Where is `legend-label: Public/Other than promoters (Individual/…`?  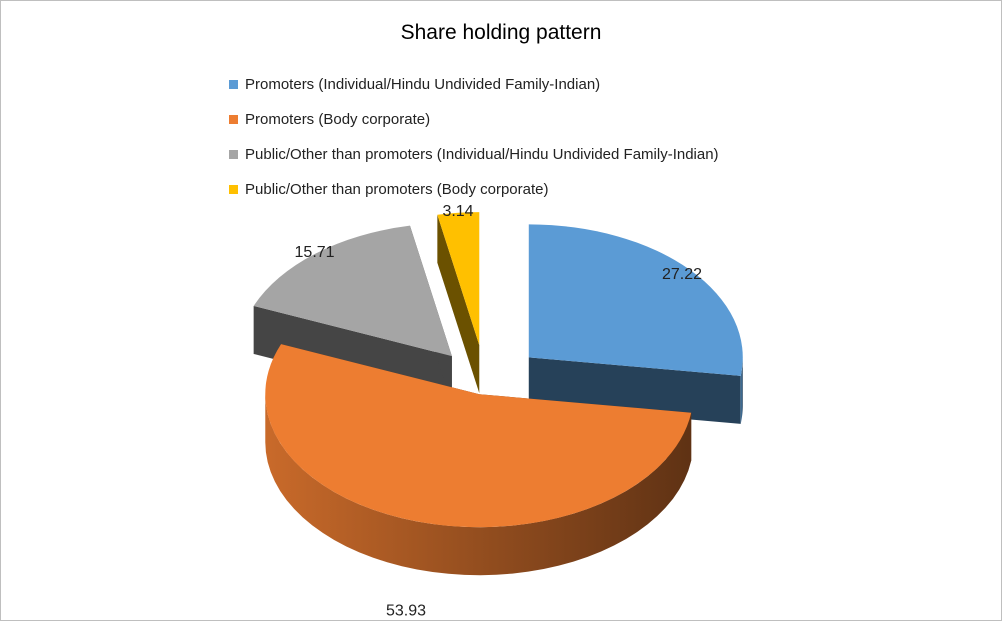 legend-label: Public/Other than promoters (Individual/… is located at coordinates (482, 154).